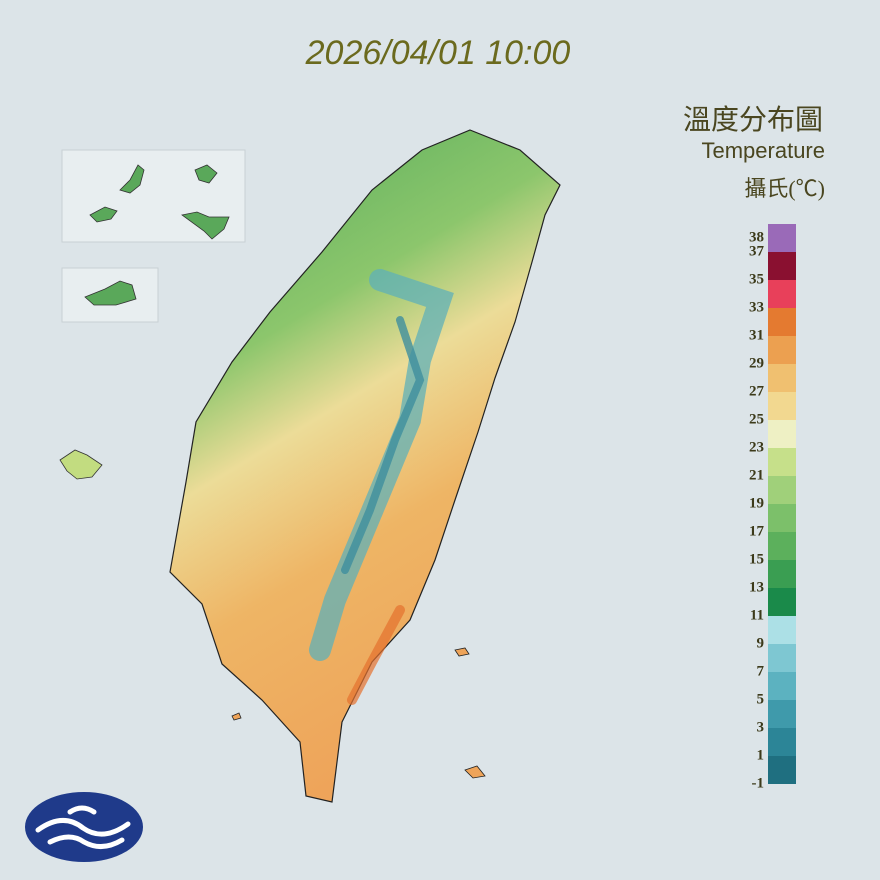 This screenshot has height=880, width=880. What do you see at coordinates (383, 445) in the screenshot?
I see `mountain-peaks` at bounding box center [383, 445].